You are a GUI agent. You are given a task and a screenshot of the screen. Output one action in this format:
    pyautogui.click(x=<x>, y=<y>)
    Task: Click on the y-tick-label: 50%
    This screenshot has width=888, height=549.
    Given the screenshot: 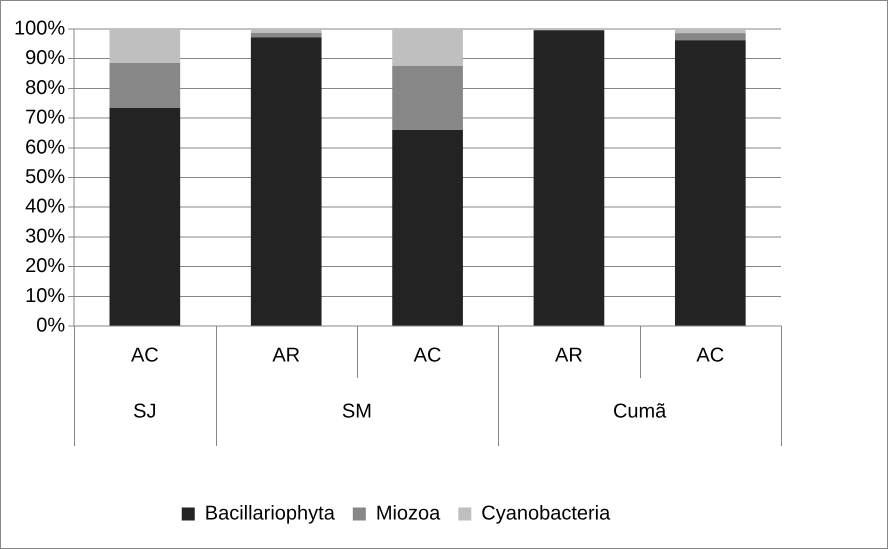 What is the action you would take?
    pyautogui.click(x=45, y=177)
    